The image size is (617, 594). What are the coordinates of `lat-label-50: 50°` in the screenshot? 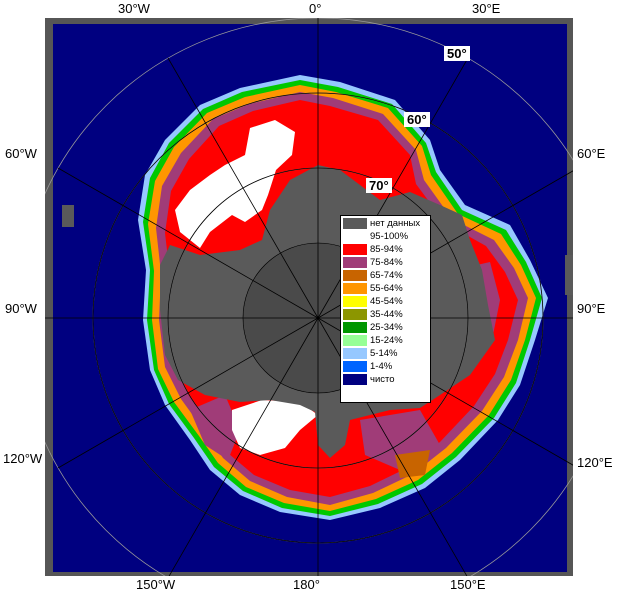 It's located at (457, 53).